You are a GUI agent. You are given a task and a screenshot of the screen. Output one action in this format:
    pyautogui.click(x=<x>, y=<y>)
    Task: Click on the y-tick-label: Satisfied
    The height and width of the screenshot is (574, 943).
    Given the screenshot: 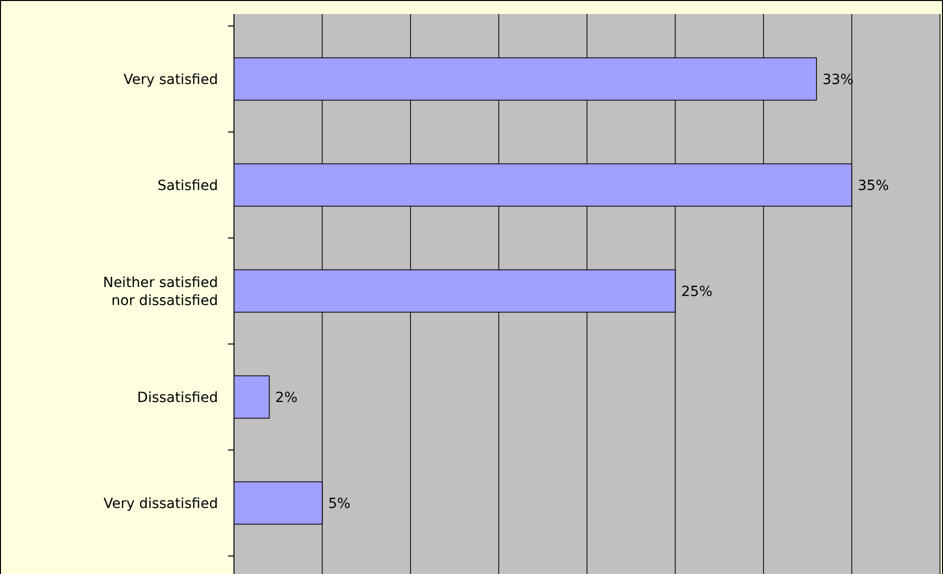 What is the action you would take?
    pyautogui.click(x=188, y=186)
    